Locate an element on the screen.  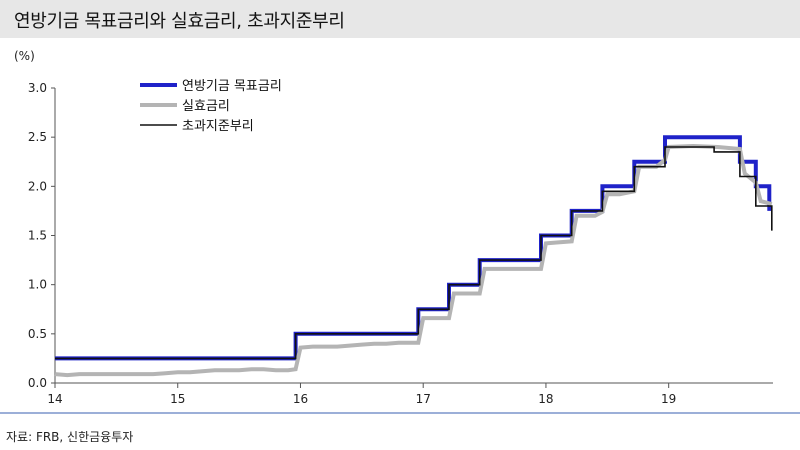
source-note: 자료: FRB, 신한금융투자 is located at coordinates (70, 437).